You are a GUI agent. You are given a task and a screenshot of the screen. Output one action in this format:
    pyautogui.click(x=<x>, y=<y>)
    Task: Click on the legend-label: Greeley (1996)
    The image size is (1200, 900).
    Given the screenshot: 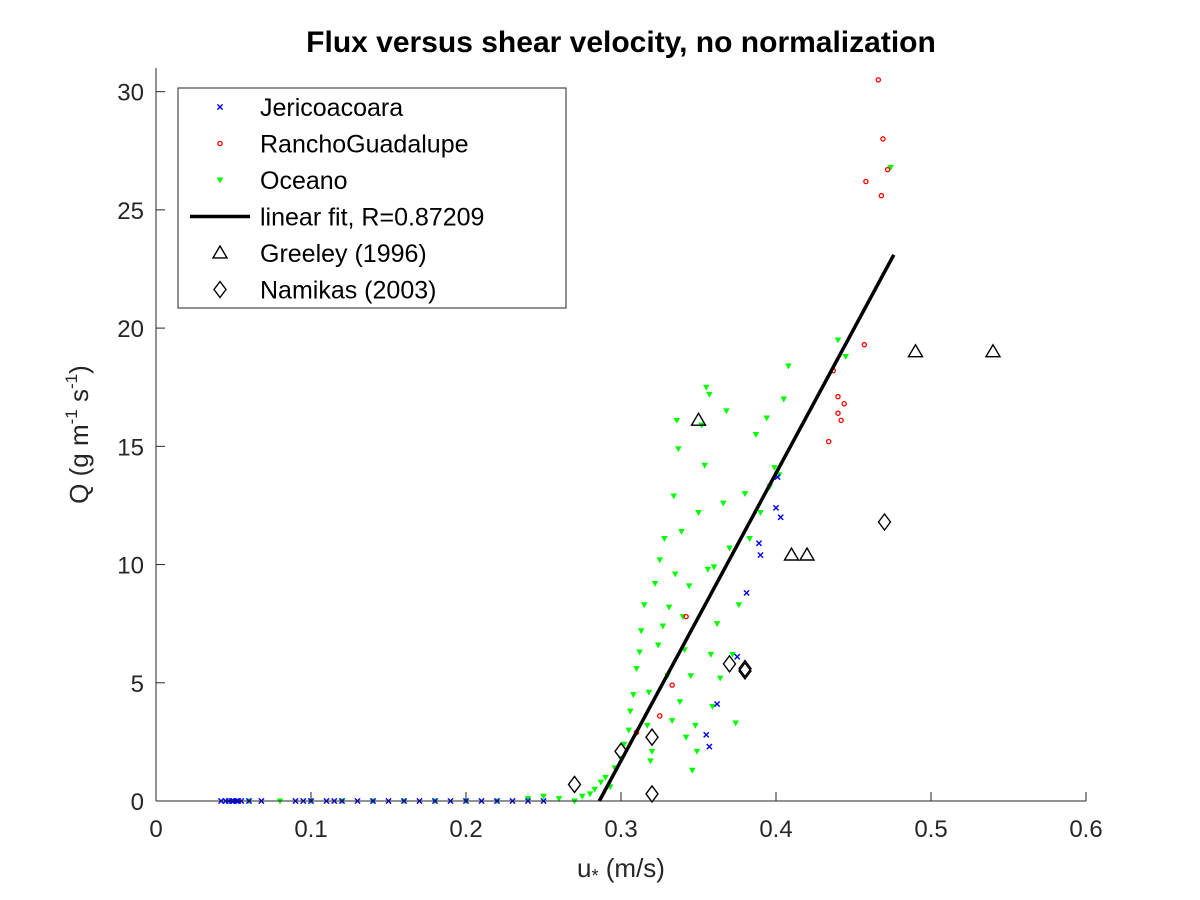 What is the action you would take?
    pyautogui.click(x=343, y=254)
    